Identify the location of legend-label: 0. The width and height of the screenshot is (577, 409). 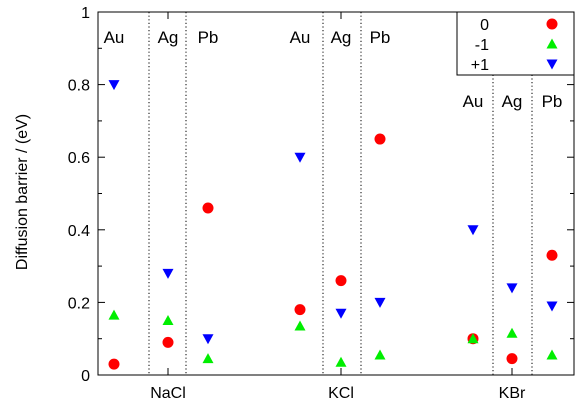
(484, 25).